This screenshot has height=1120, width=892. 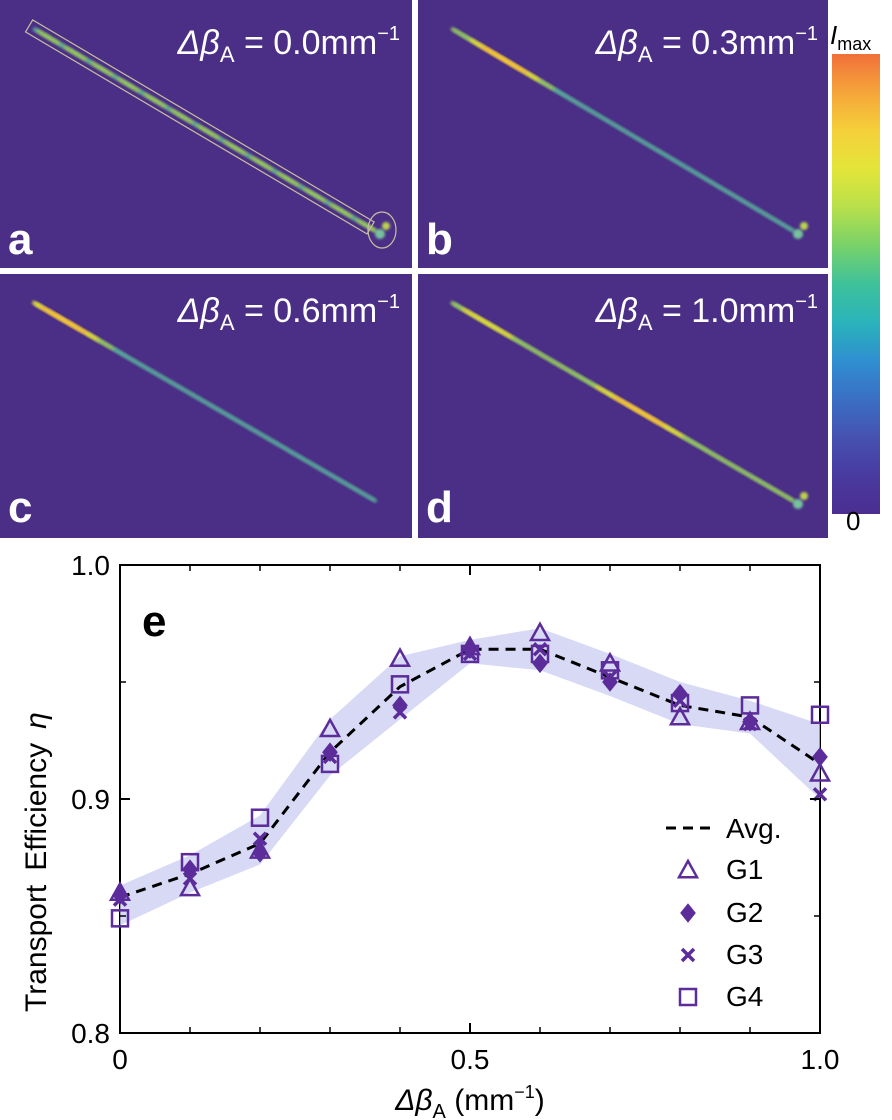 I want to click on panel-c-title: ΔβA = 0.6mm−1, so click(x=288, y=313).